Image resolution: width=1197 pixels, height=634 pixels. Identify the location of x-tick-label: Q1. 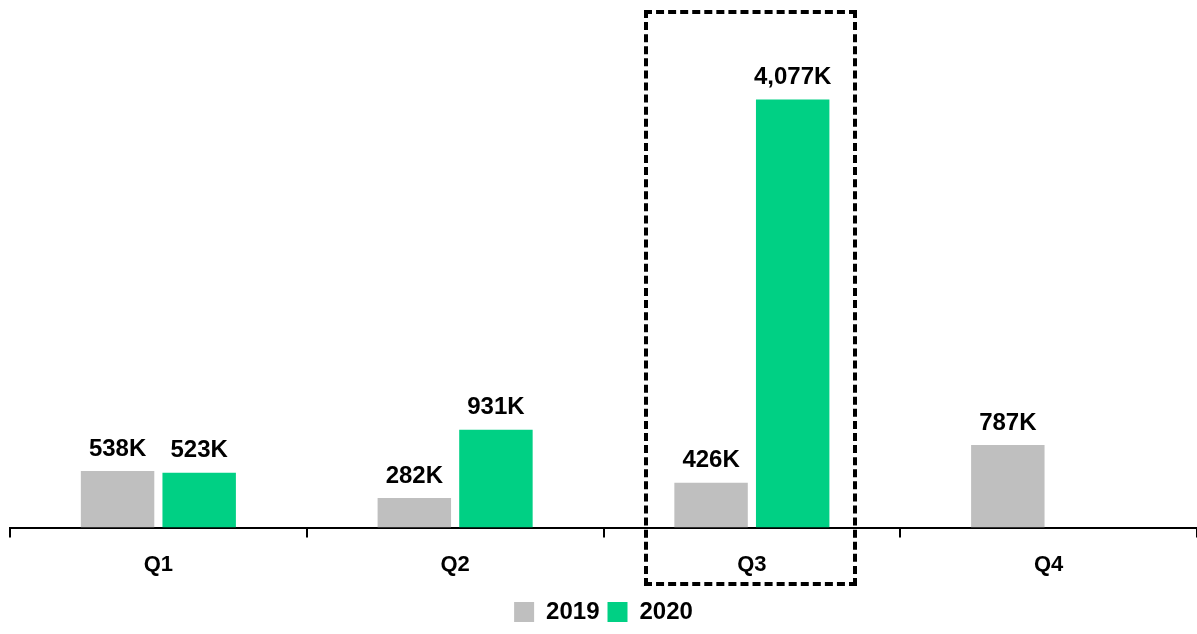
(158, 563).